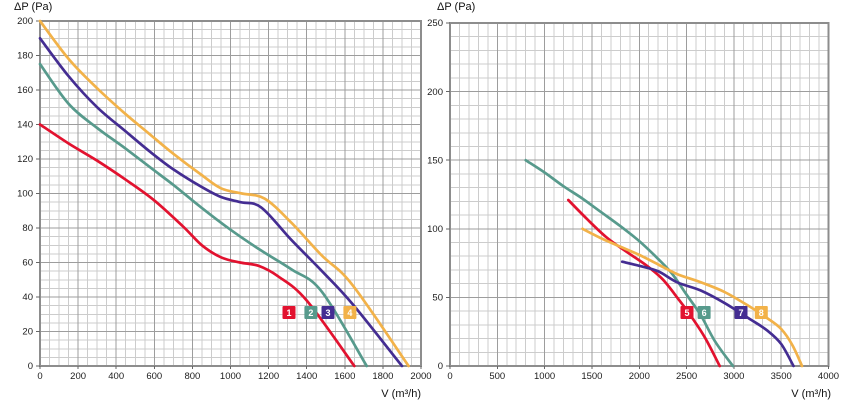 This screenshot has width=847, height=416. Describe the element at coordinates (344, 376) in the screenshot. I see `x-tick-label: 1600` at that location.